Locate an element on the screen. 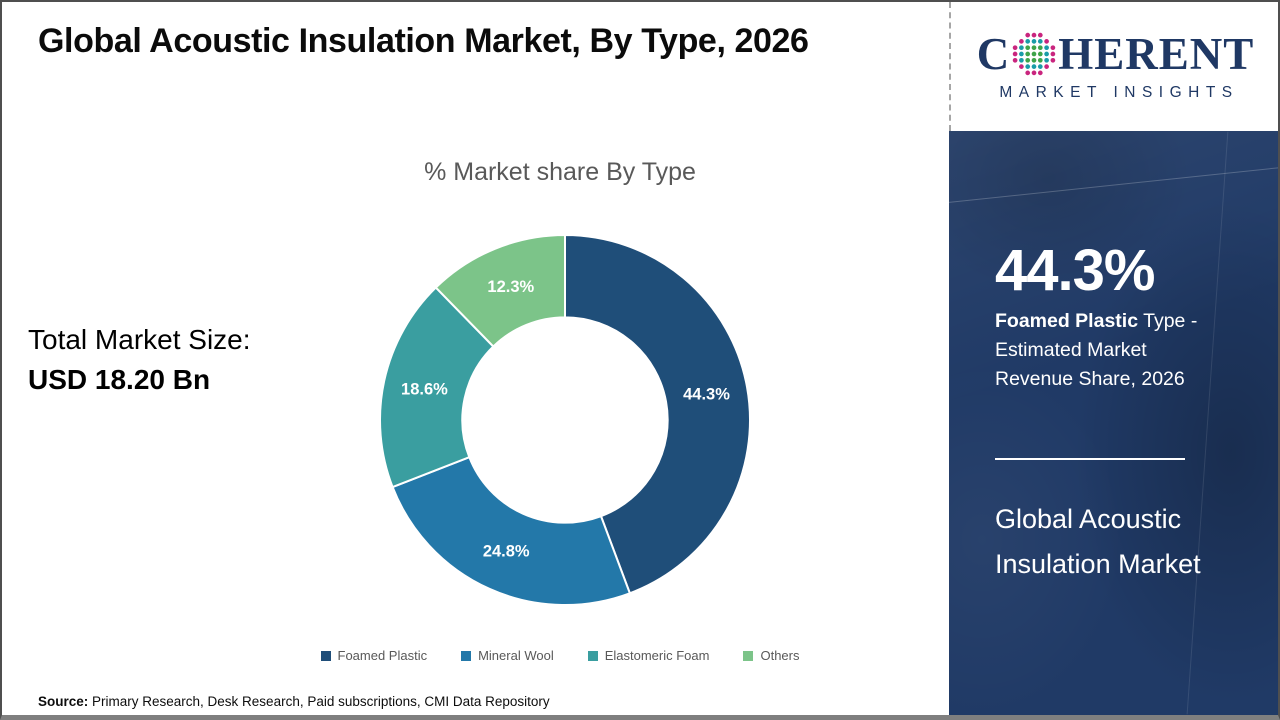  chart-title: % Market share By Type is located at coordinates (560, 172).